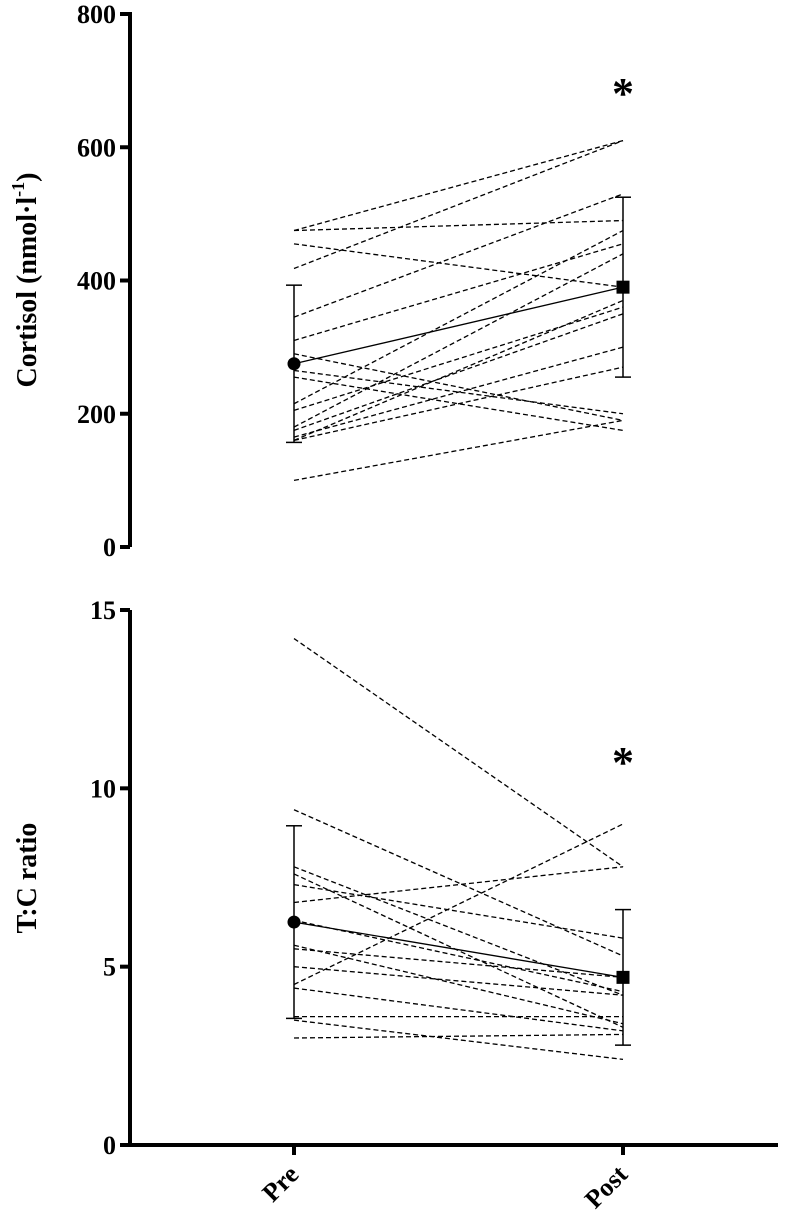 The height and width of the screenshot is (1225, 793). I want to click on x-tick-label-post: Post, so click(606, 1187).